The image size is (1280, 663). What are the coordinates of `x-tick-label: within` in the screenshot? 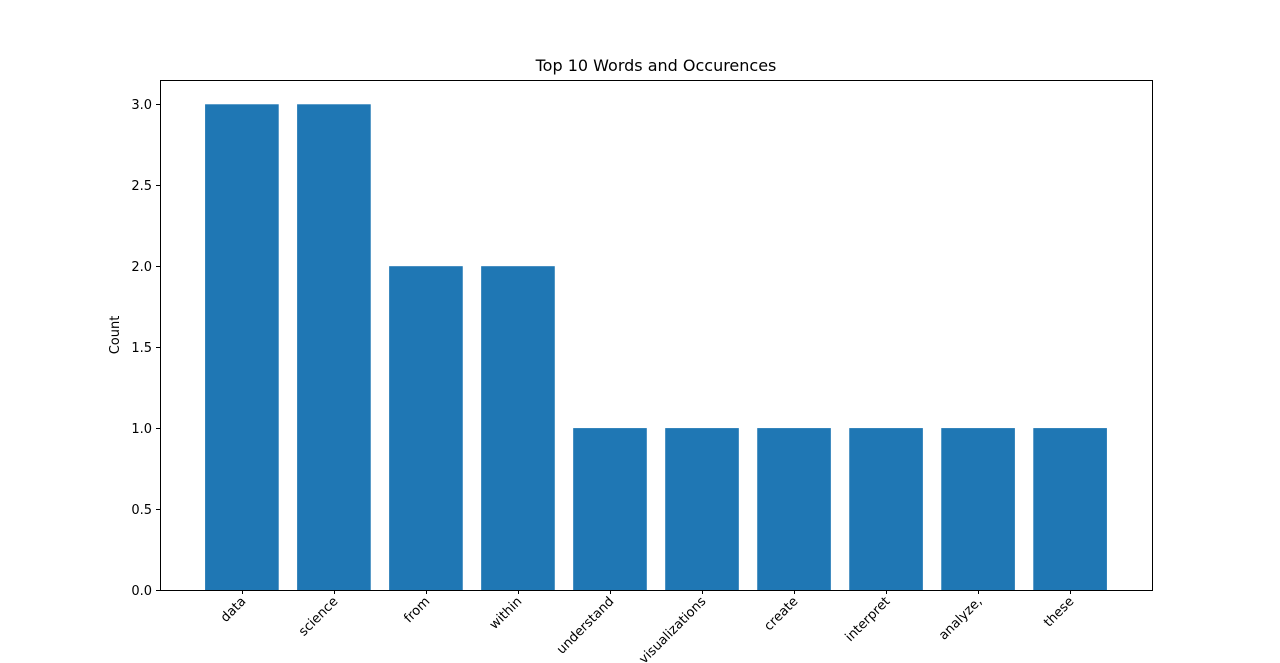 It's located at (506, 613).